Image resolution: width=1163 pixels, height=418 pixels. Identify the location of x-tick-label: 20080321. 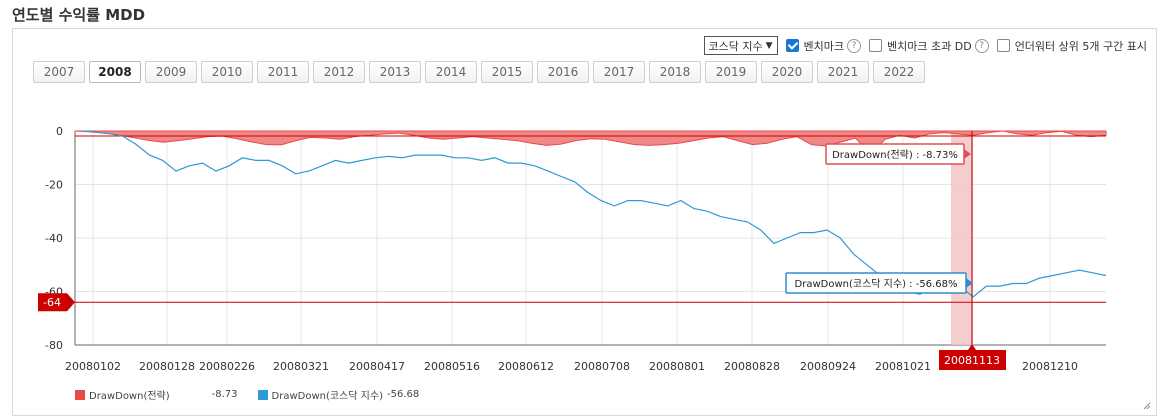
(301, 366).